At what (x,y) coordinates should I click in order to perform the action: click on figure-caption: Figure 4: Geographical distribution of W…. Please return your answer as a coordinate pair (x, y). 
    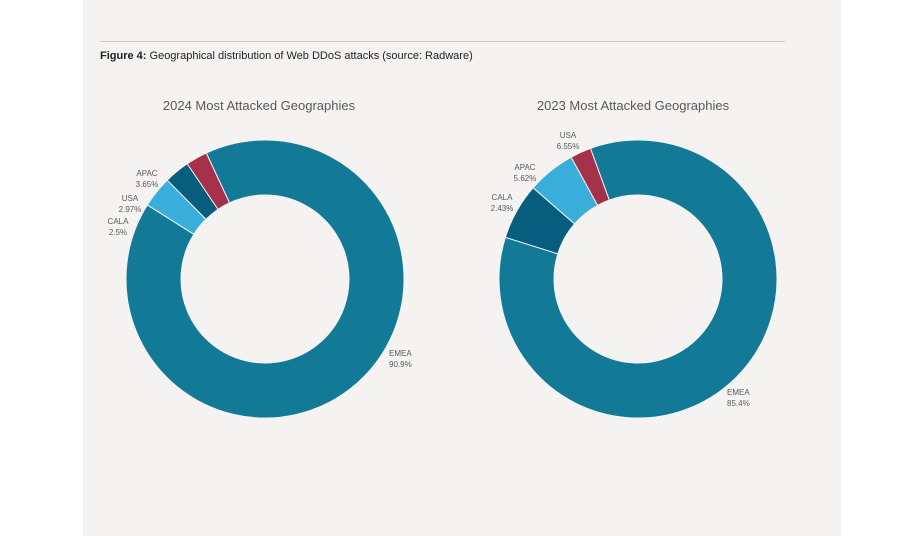
    Looking at the image, I should click on (286, 56).